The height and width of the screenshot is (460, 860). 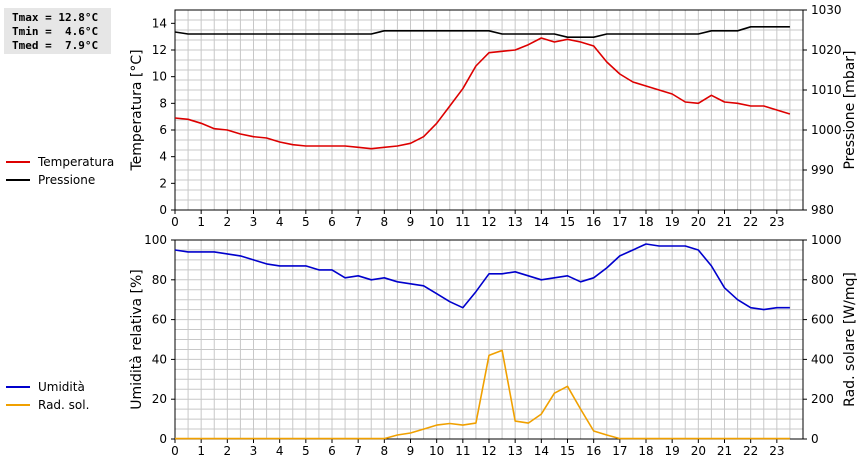 I want to click on y-tick-label: 12, so click(x=159, y=50).